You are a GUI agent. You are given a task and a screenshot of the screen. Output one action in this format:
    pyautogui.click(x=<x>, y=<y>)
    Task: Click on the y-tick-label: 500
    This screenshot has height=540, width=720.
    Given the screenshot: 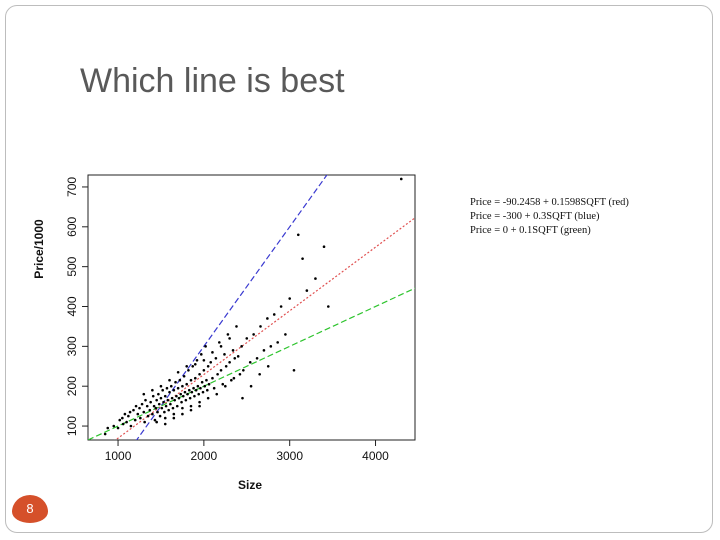 What is the action you would take?
    pyautogui.click(x=72, y=266)
    